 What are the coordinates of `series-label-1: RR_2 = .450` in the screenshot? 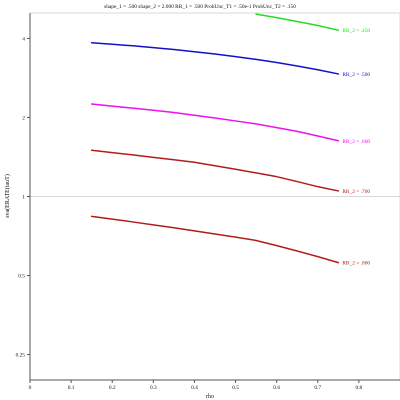 It's located at (356, 31).